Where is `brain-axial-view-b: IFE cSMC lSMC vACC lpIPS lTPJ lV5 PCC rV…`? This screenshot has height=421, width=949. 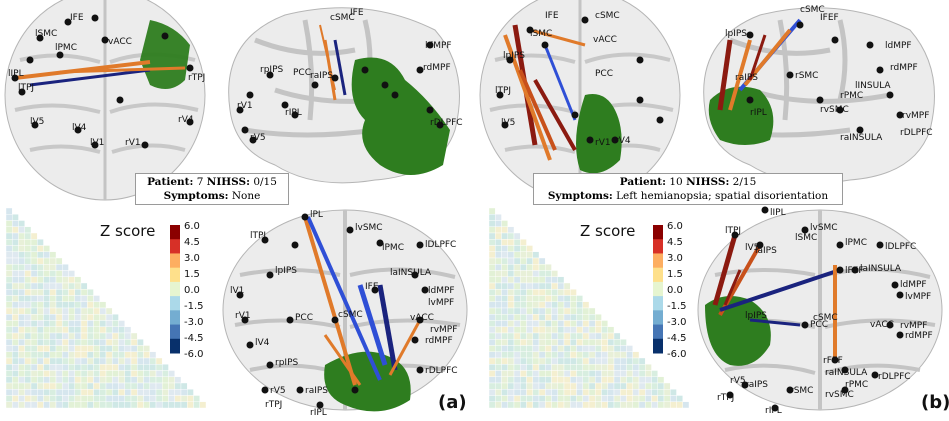
brain-axial-view-b: IFE cSMC lSMC vACC lpIPS lTPJ lV5 PCC rV… is located at coordinates (580, 100).